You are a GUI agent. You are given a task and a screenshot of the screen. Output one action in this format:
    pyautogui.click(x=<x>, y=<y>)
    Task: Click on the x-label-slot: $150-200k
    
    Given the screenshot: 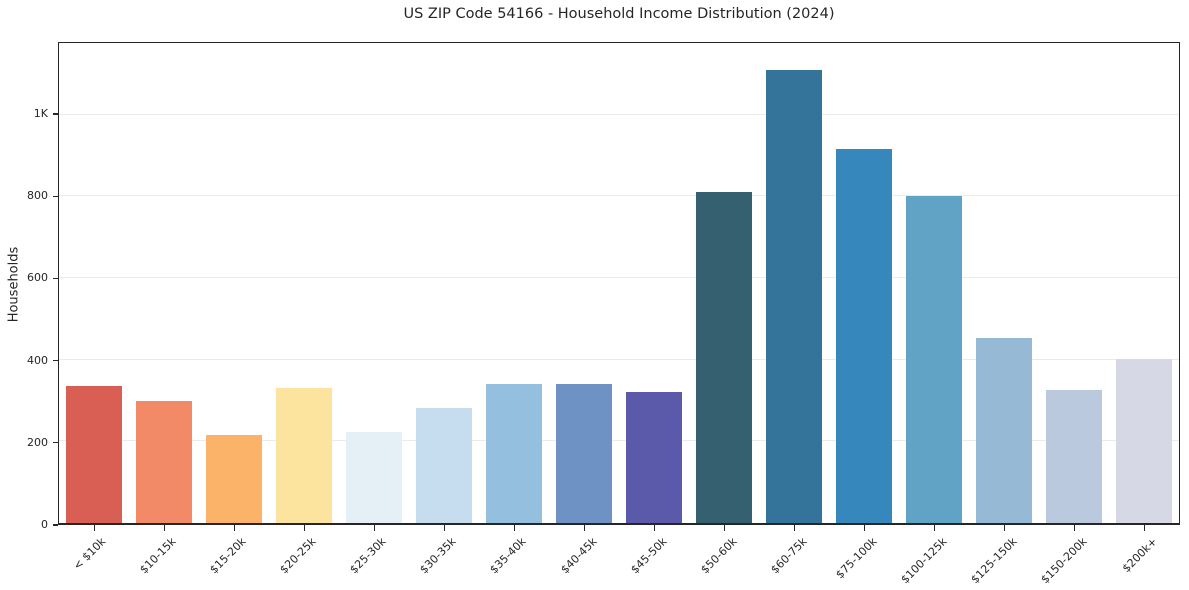 What is the action you would take?
    pyautogui.click(x=1074, y=558)
    